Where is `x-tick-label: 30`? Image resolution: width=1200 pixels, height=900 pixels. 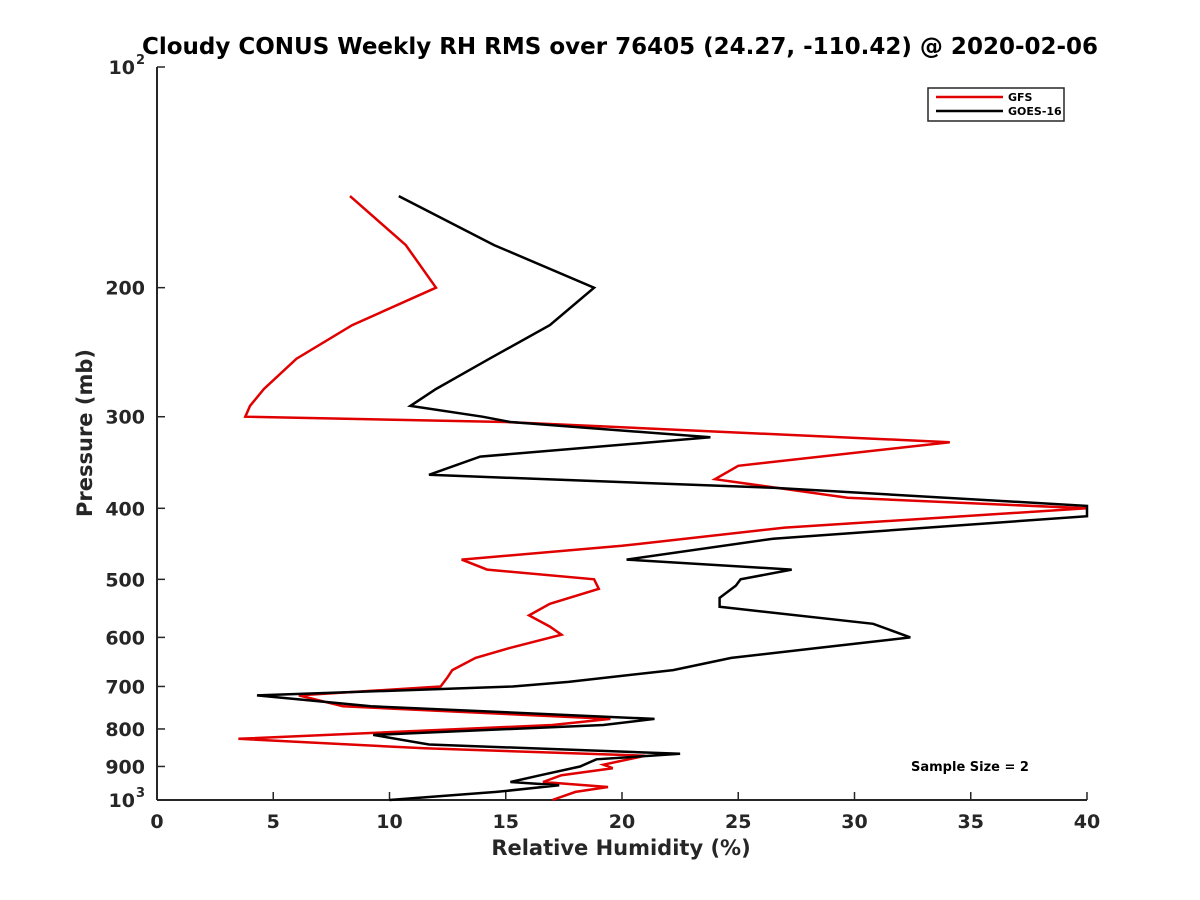
x-tick-label: 30 is located at coordinates (854, 822).